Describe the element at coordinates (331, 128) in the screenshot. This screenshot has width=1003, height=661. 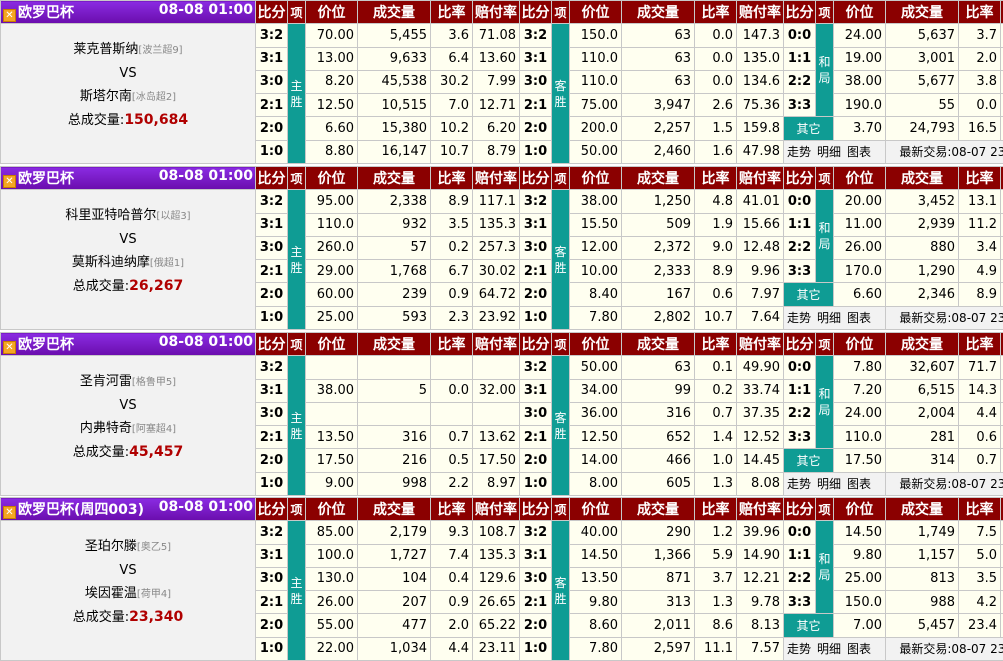
I see `home-price-cell: 6.60` at that location.